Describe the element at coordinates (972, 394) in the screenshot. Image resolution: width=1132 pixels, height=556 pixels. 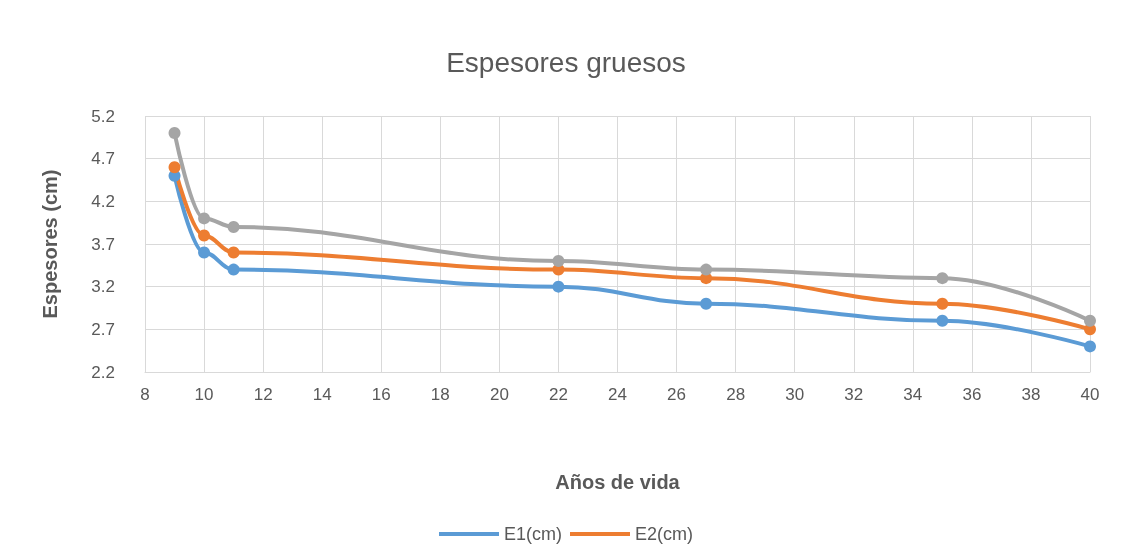
I see `x-tick-label: 36` at that location.